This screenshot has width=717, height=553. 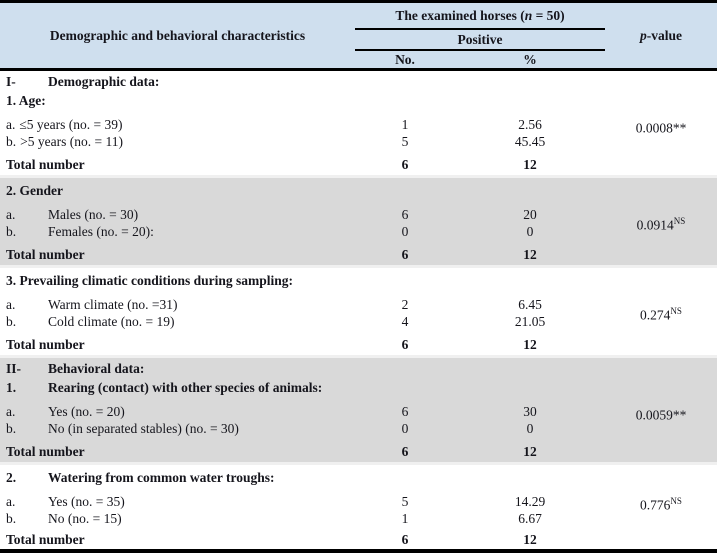 I want to click on row-text: No (in separated stables) (no. = 30), so click(x=143, y=428).